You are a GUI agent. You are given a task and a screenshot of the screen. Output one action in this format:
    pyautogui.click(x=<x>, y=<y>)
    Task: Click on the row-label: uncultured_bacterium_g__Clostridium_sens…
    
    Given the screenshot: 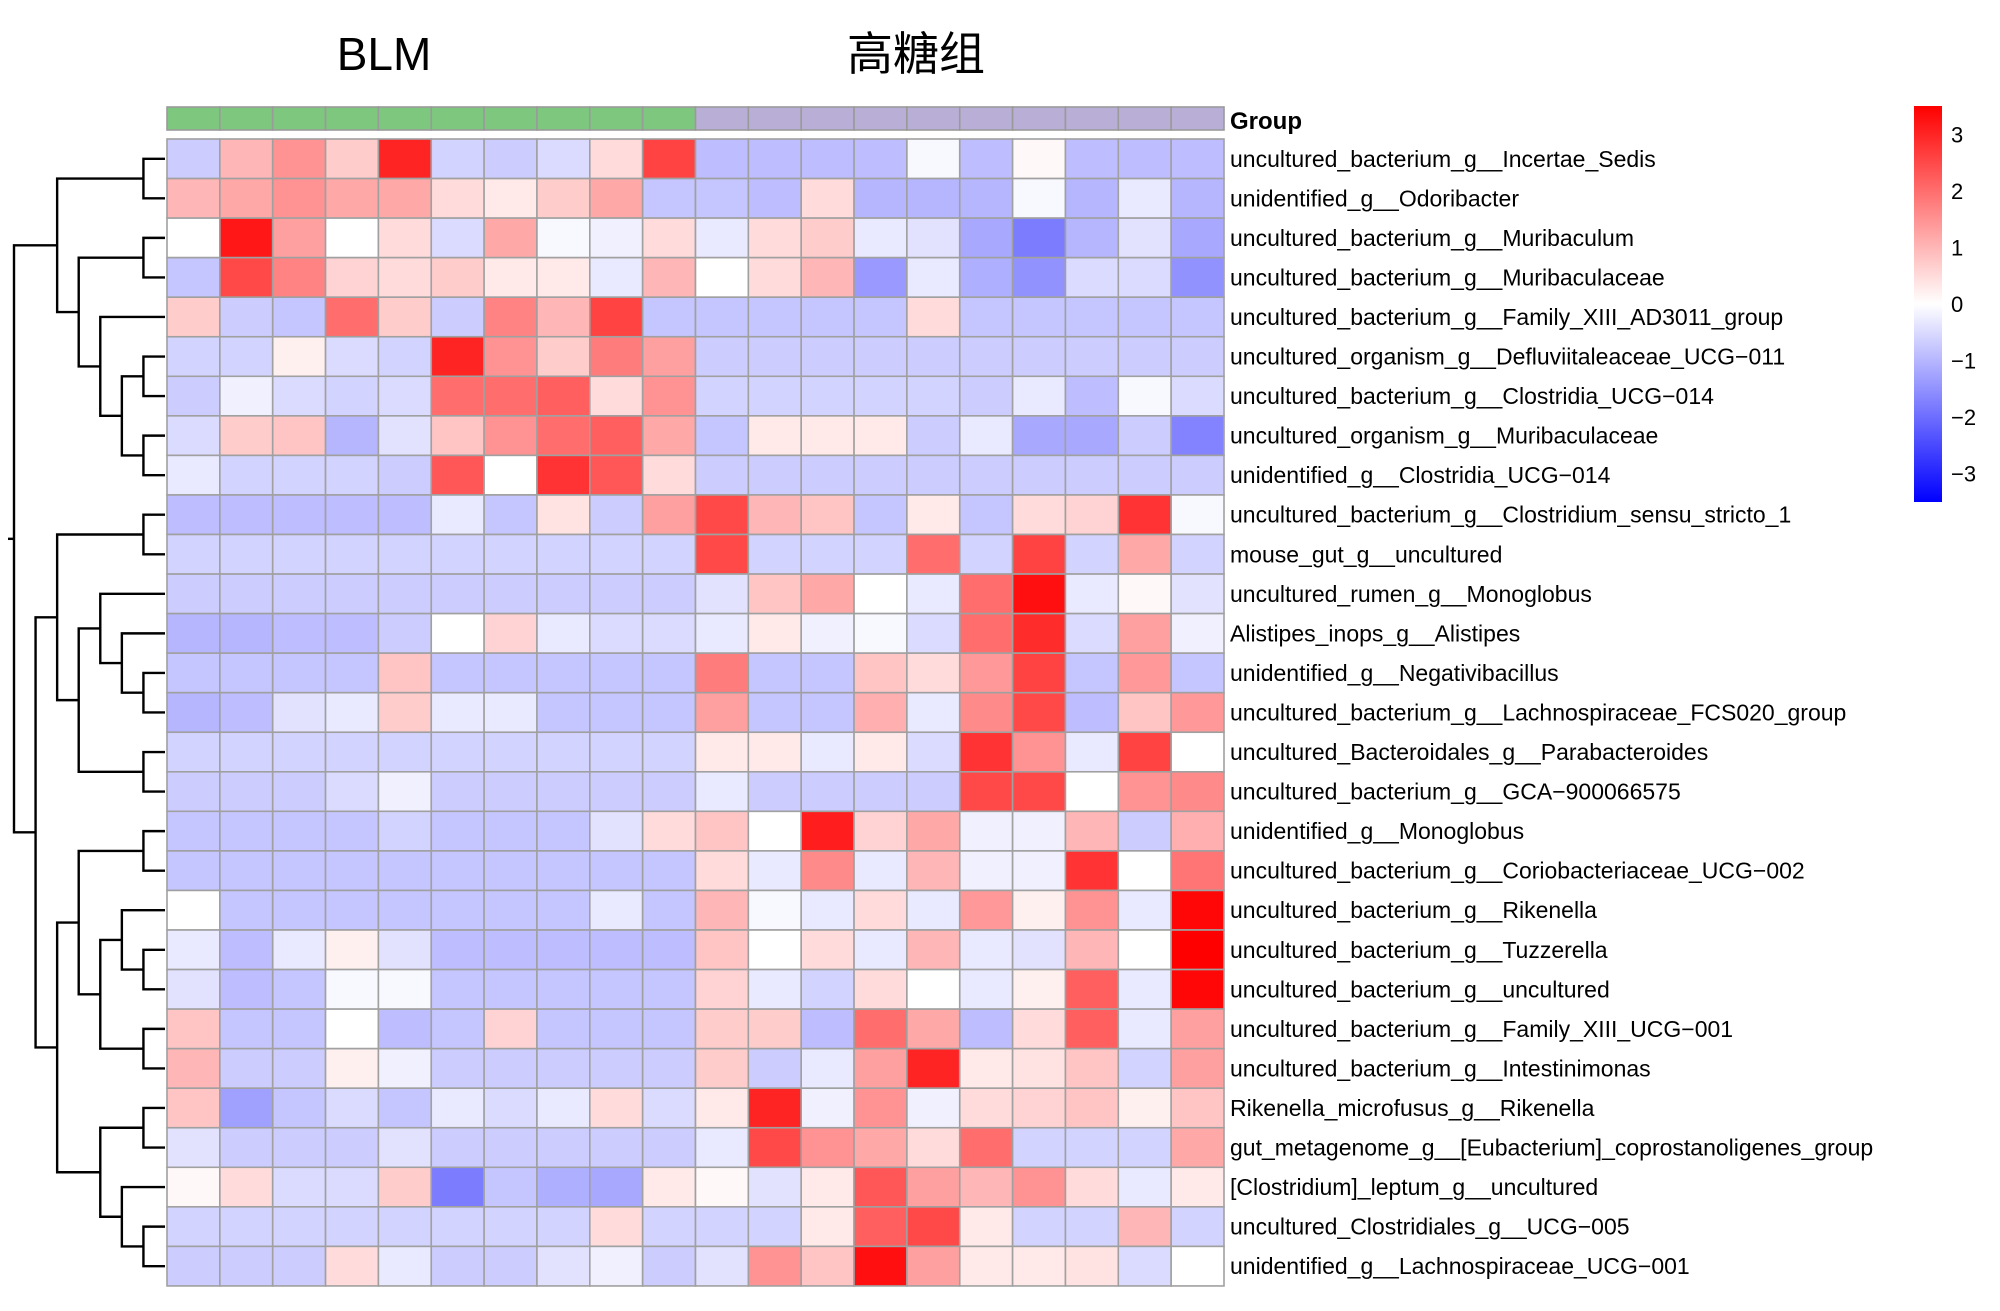 What is the action you would take?
    pyautogui.click(x=1510, y=515)
    